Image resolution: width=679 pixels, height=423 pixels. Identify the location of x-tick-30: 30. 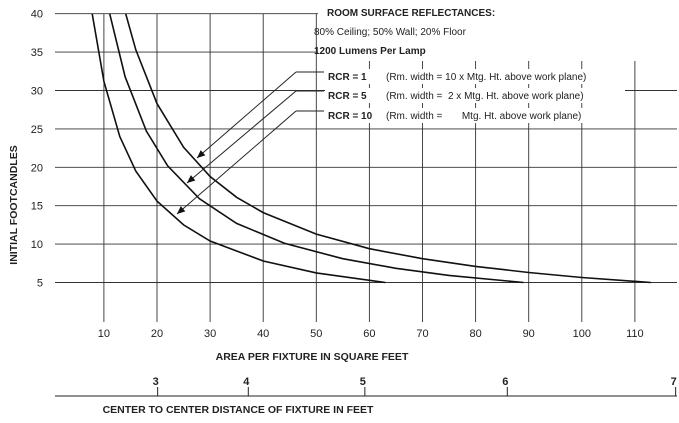
(210, 334).